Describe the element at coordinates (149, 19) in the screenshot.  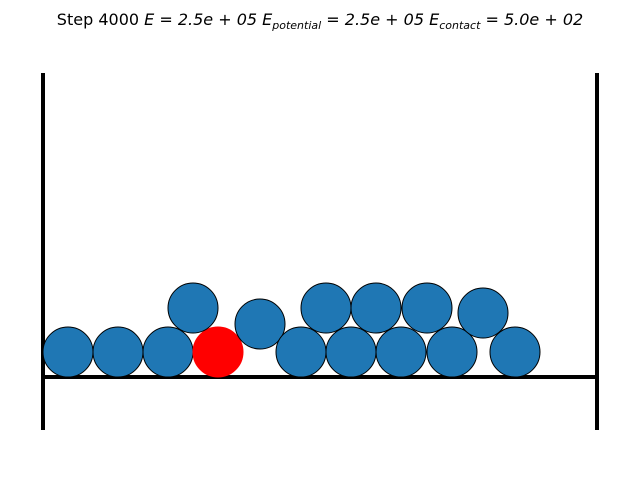
I see `total-energy-symbol: E` at that location.